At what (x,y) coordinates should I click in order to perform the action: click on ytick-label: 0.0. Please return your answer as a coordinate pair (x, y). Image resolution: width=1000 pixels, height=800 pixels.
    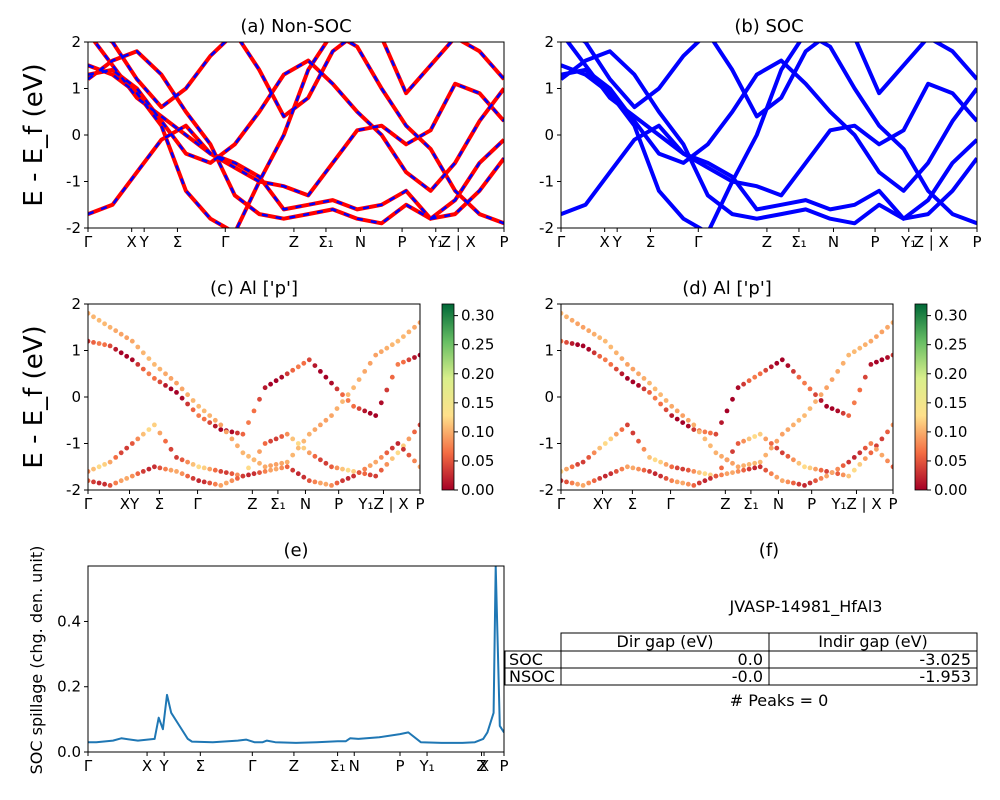
    Looking at the image, I should click on (69, 752).